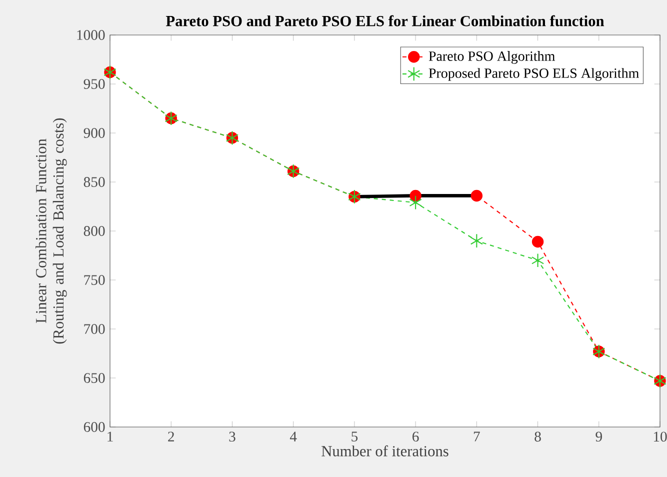  What do you see at coordinates (415, 437) in the screenshot?
I see `x-tick-label: 6` at bounding box center [415, 437].